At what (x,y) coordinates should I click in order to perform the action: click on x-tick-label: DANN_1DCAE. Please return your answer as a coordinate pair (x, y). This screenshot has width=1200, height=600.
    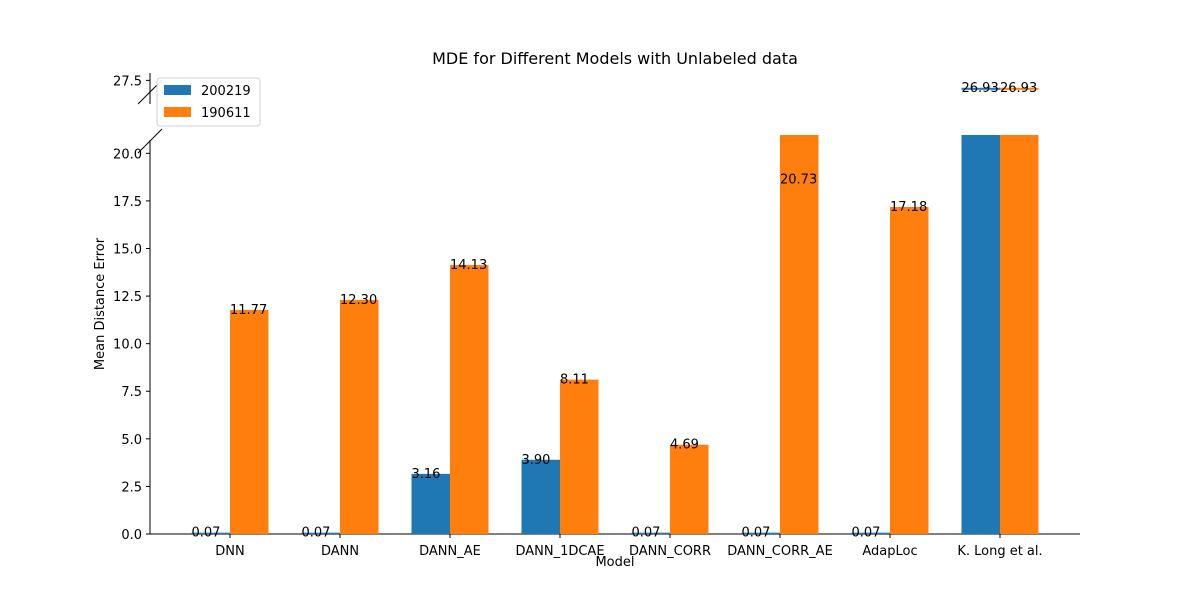
    Looking at the image, I should click on (559, 551).